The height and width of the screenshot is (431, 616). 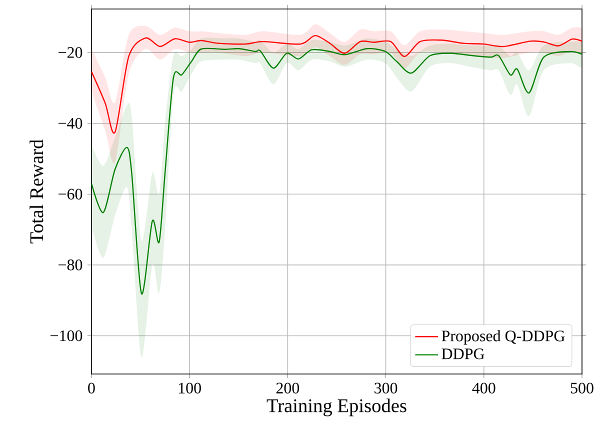 I want to click on y-tick-label: −80, so click(x=70, y=265).